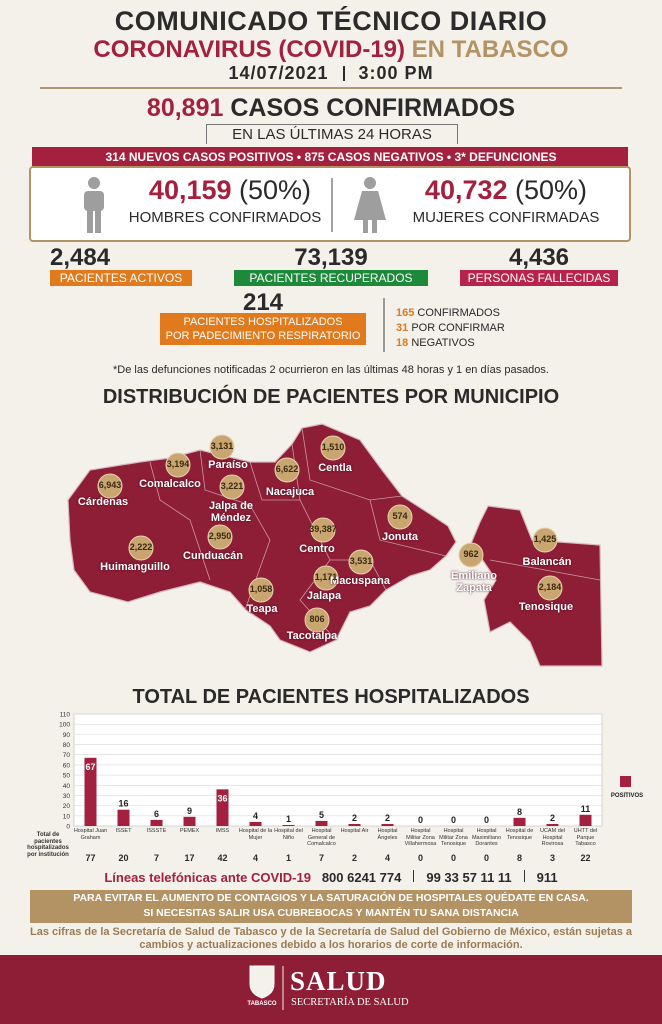  Describe the element at coordinates (350, 1002) in the screenshot. I see `logo-department: SECRETARÍA DE SALUD` at that location.